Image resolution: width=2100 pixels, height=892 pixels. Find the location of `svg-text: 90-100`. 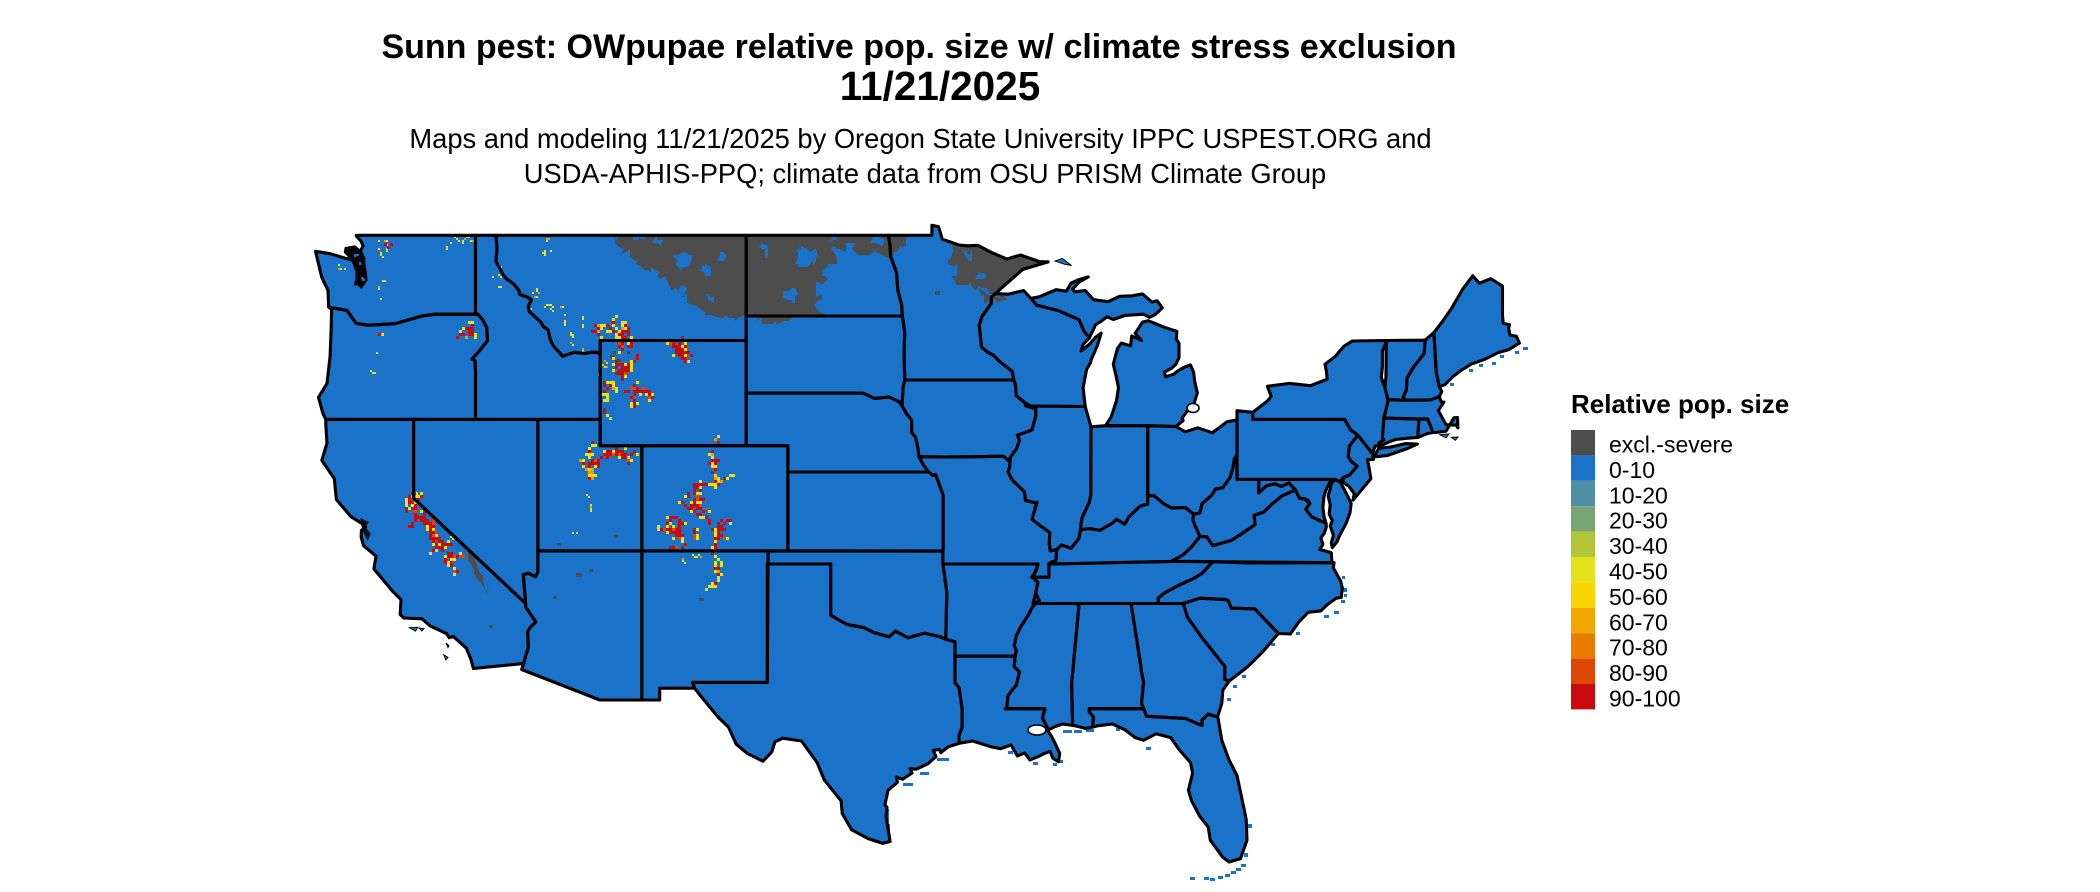

svg-text: 90-100 is located at coordinates (1645, 699).